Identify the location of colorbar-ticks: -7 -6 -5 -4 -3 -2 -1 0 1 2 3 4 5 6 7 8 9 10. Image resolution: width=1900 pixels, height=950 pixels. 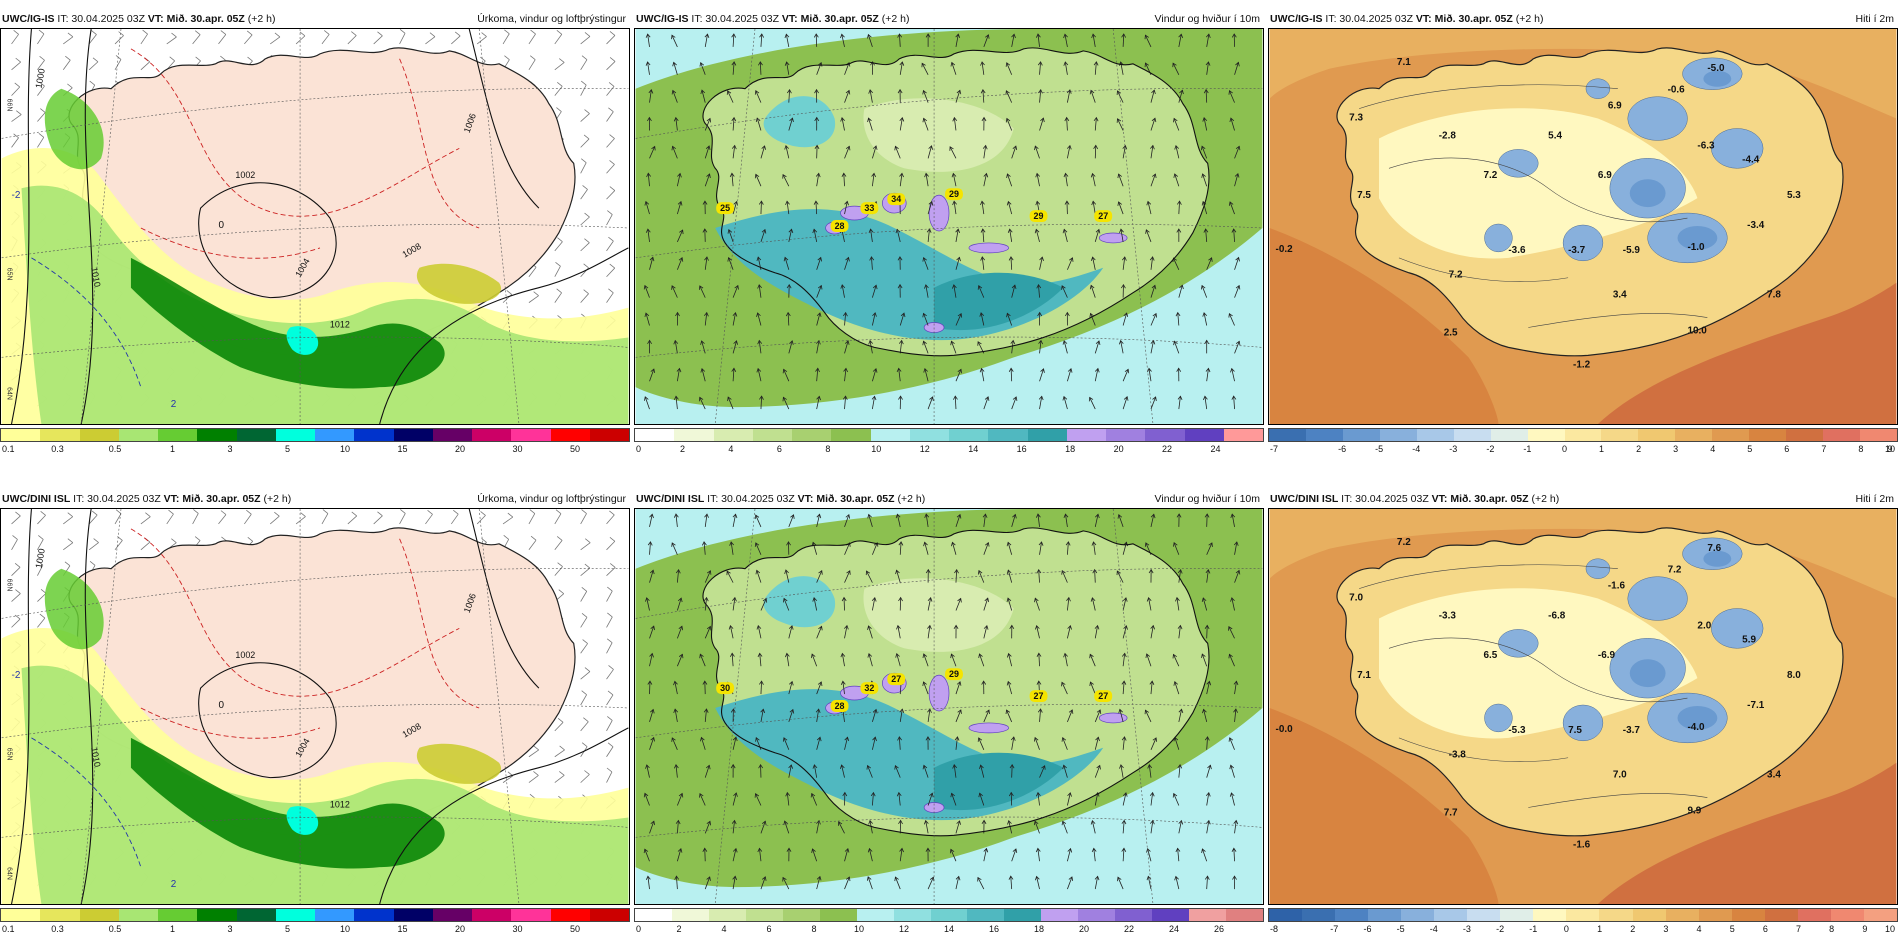
(1583, 450).